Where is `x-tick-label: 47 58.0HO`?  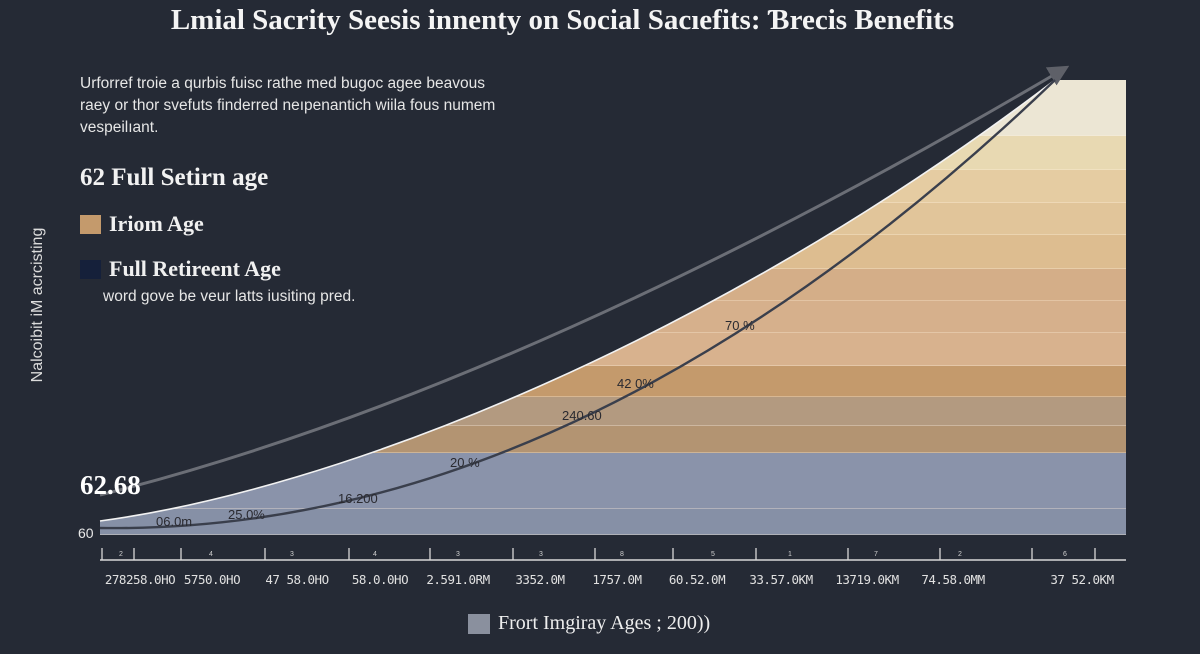 x-tick-label: 47 58.0HO is located at coordinates (297, 579).